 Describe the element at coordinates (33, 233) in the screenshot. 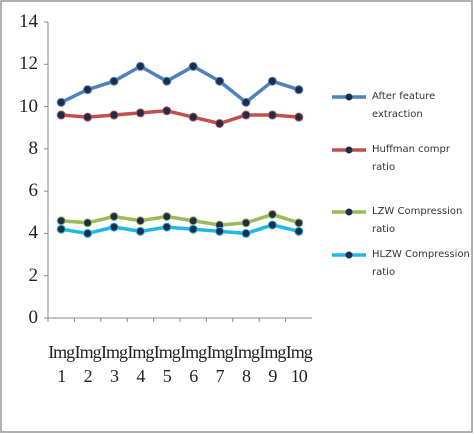

I see `y-tick-label: 4` at that location.